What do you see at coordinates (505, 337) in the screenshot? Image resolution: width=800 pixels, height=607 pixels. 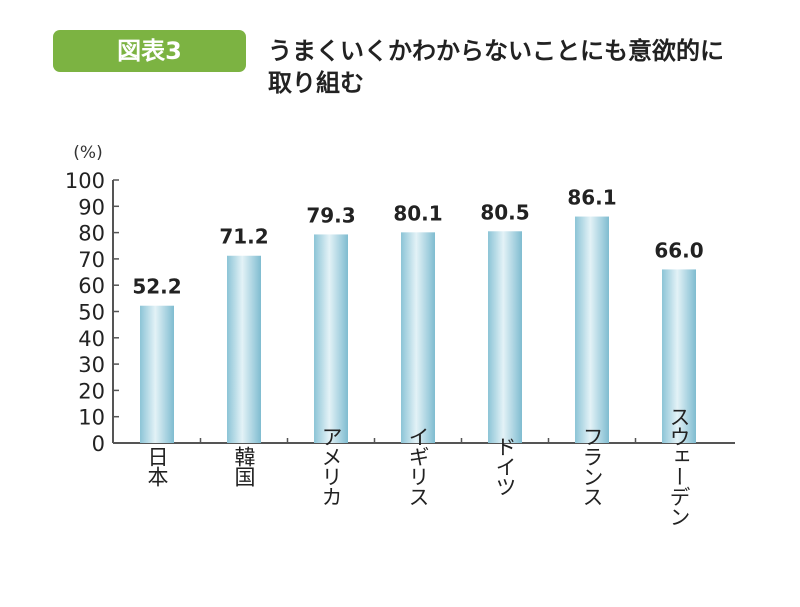 I see `bar-ドイツ` at bounding box center [505, 337].